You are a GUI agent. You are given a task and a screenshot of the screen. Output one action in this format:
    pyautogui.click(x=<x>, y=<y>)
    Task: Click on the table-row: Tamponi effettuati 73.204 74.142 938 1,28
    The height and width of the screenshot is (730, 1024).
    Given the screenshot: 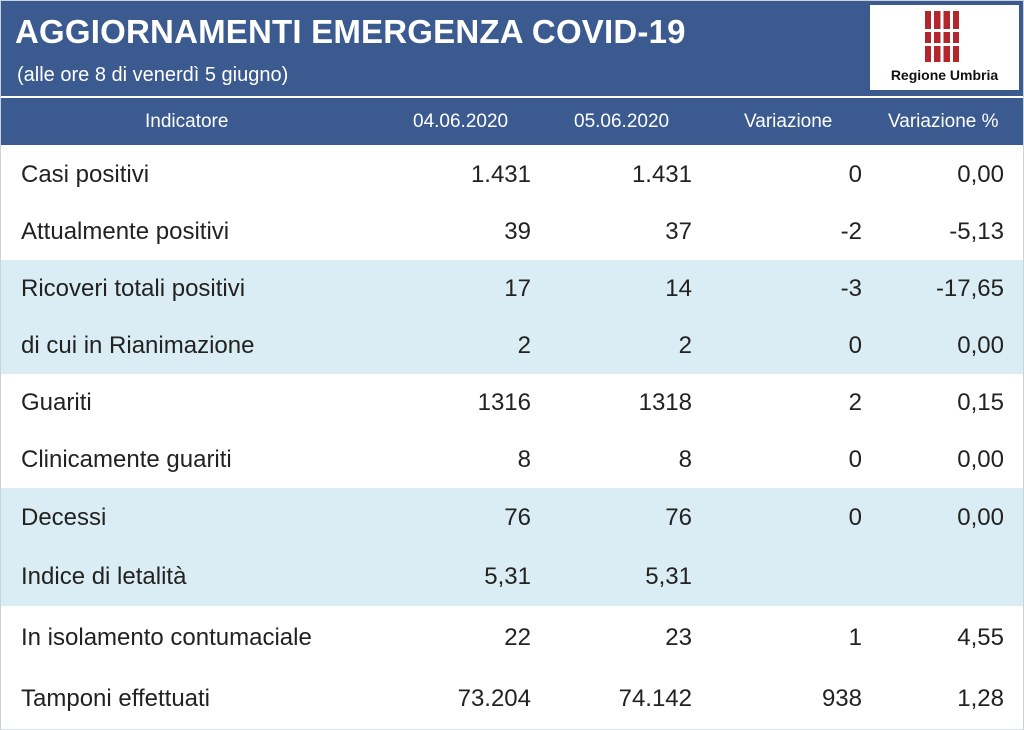 What is the action you would take?
    pyautogui.click(x=512, y=699)
    